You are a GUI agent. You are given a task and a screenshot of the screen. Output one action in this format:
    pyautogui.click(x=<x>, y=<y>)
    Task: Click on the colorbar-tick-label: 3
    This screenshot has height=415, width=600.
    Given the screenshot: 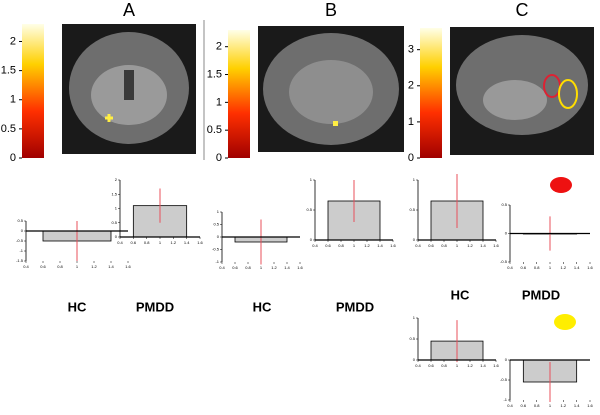 What is the action you would take?
    pyautogui.click(x=411, y=50)
    